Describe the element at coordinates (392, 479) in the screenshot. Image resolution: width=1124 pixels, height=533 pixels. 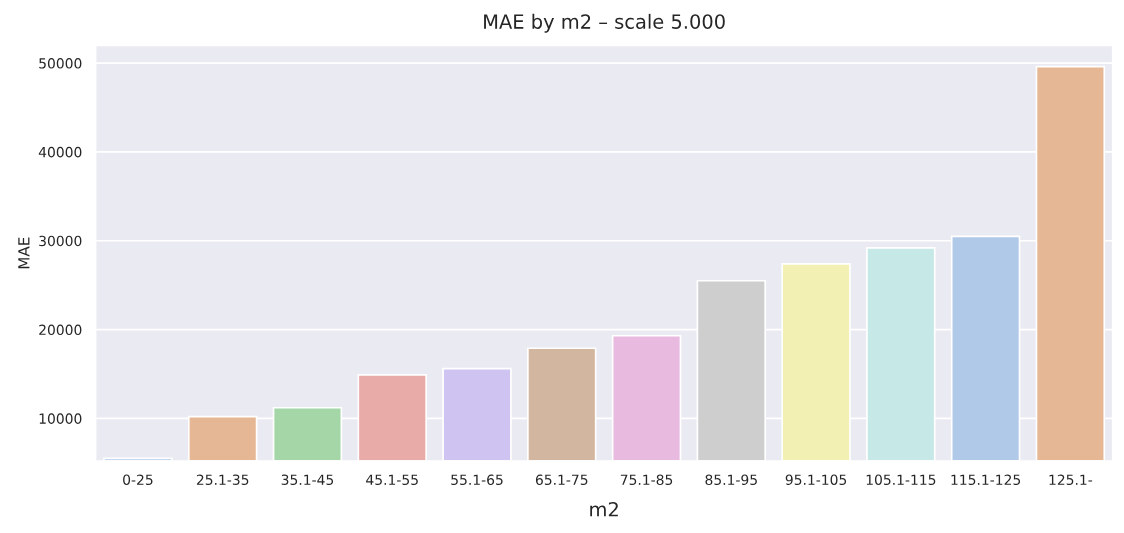
I see `x-tick-label: 45.1-55` at that location.